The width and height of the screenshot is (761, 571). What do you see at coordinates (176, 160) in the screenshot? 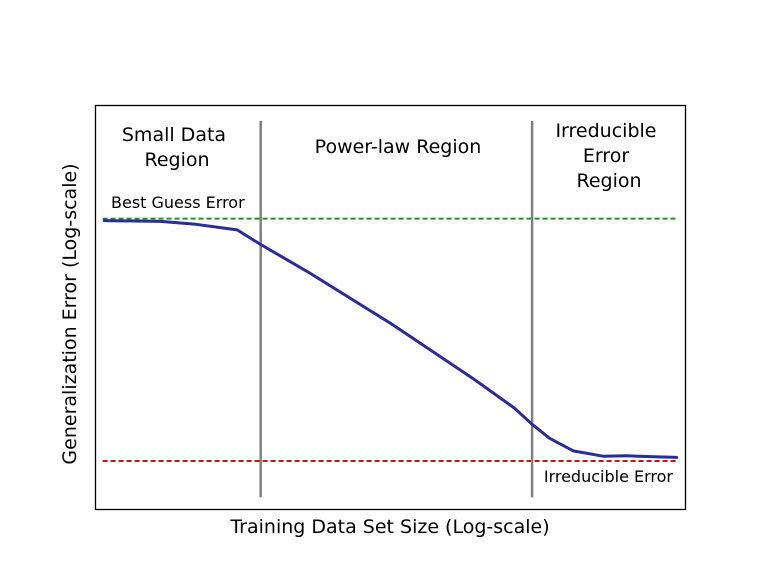
I see `small-data-region-label-line-2: Region` at bounding box center [176, 160].